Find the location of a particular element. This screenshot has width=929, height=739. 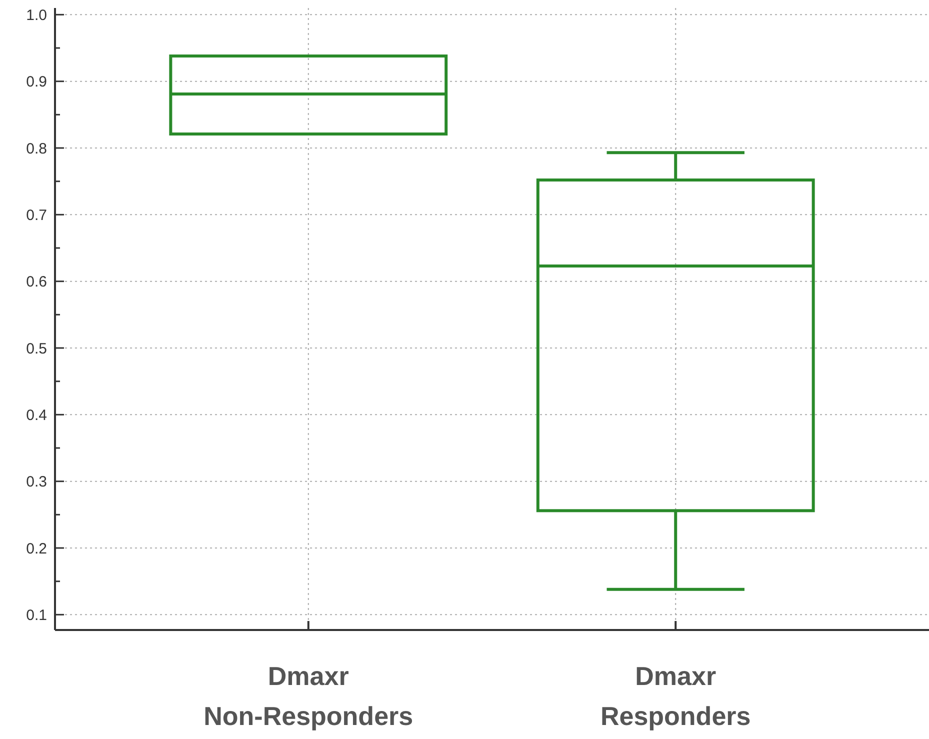

x-tick-label: Dmaxr Responders is located at coordinates (675, 696).